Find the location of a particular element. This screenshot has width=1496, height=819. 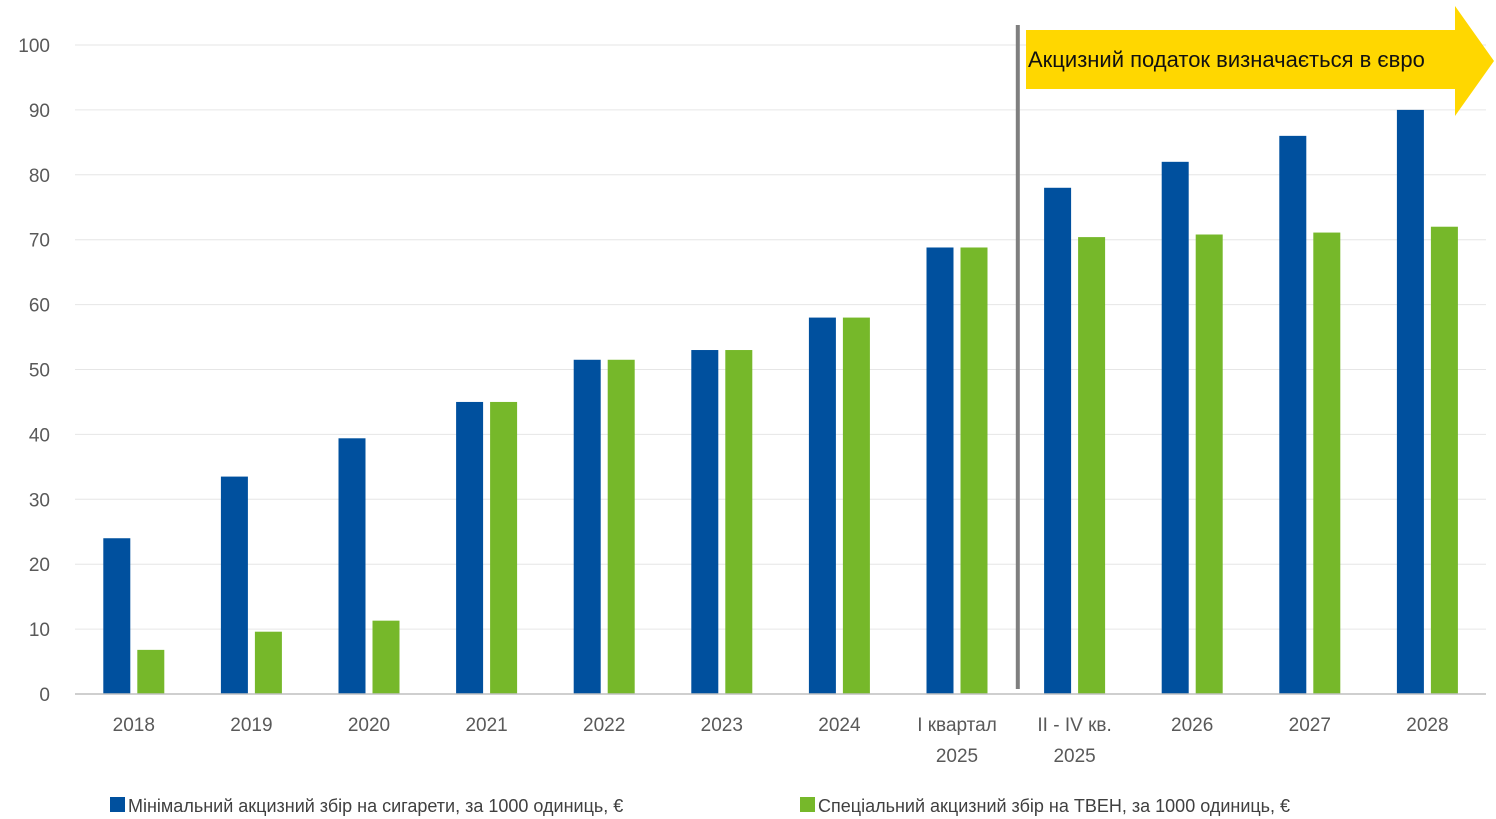

y-tick-label: 100 is located at coordinates (34, 46).